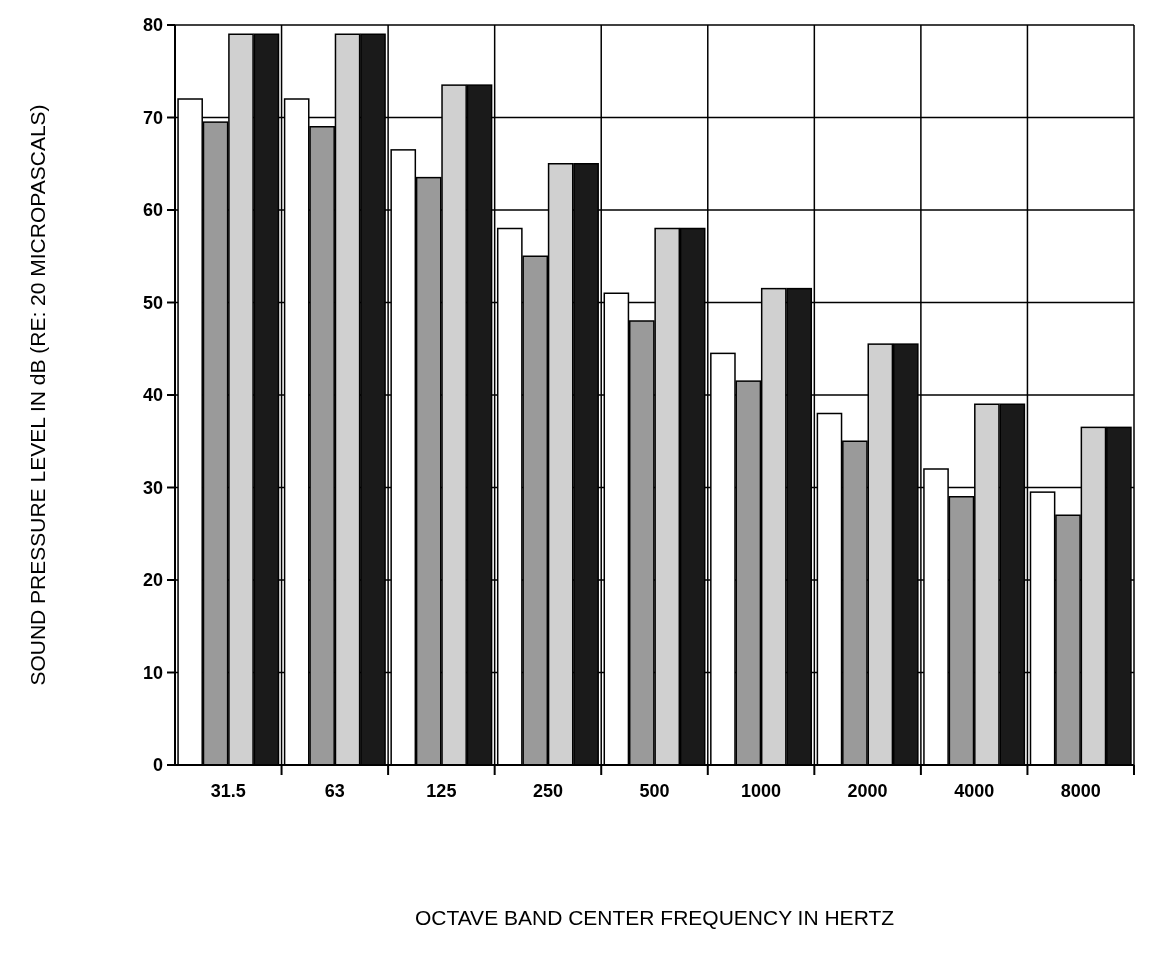 This screenshot has height=965, width=1154. I want to click on y-tick-label: 60, so click(152, 210).